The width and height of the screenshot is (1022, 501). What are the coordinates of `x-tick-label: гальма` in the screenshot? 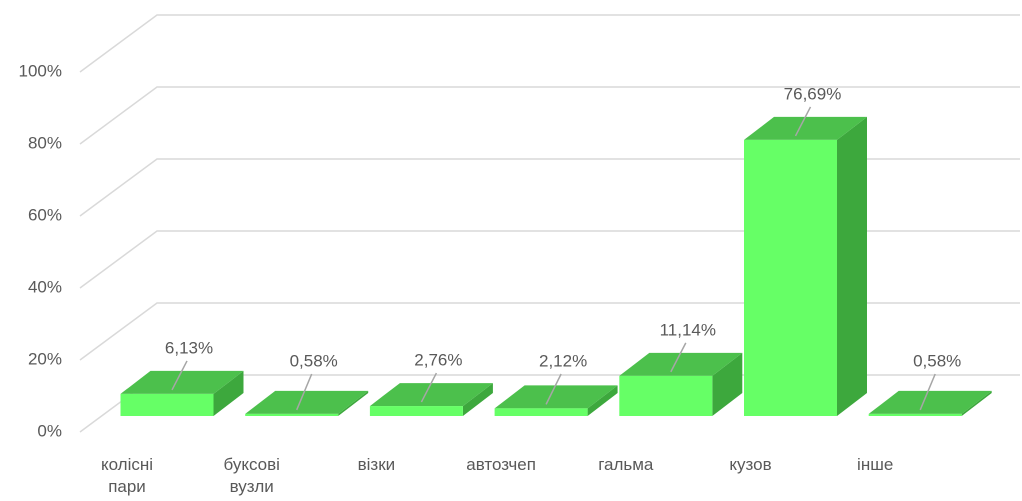 It's located at (626, 464).